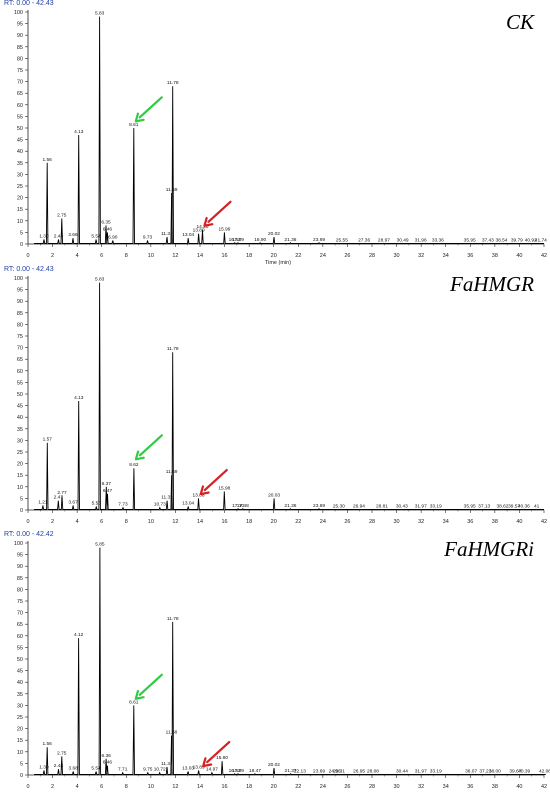  Describe the element at coordinates (421, 771) in the screenshot. I see `peak-label: 31.97` at that location.